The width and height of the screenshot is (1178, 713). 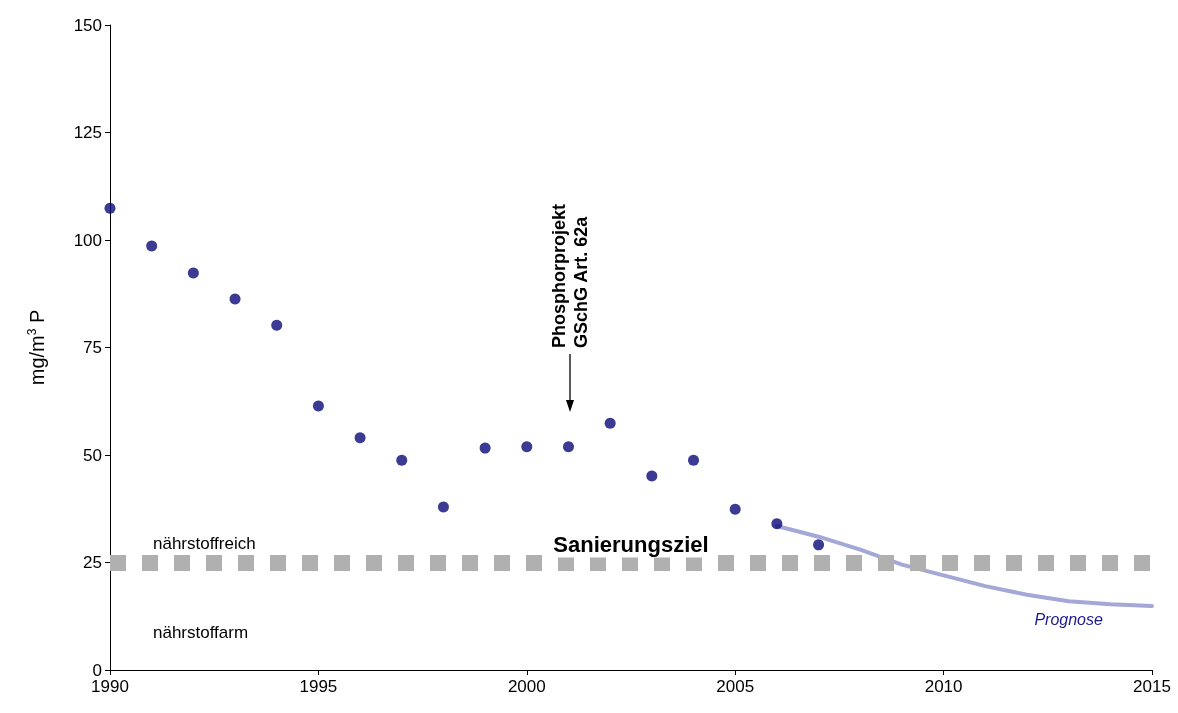 What do you see at coordinates (943, 686) in the screenshot?
I see `x-tick-label: 2010` at bounding box center [943, 686].